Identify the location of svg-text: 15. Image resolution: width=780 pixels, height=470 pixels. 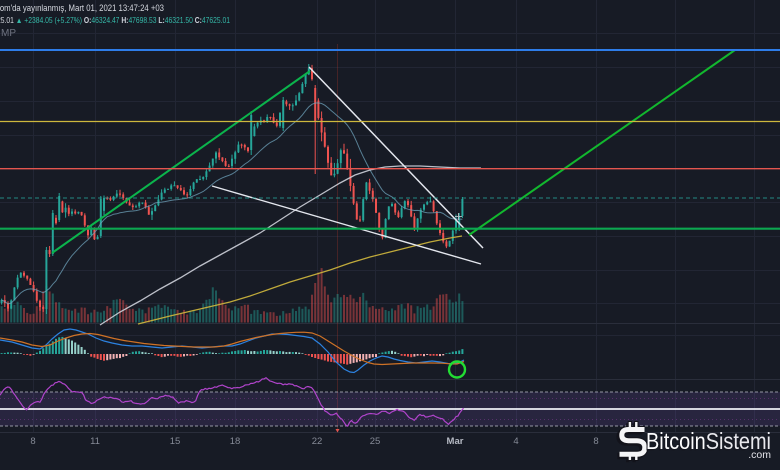
(175, 441).